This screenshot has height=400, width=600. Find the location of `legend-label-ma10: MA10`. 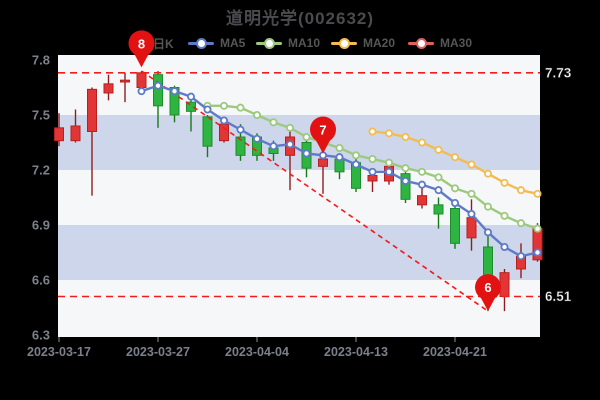

legend-label-ma10: MA10 is located at coordinates (304, 43).